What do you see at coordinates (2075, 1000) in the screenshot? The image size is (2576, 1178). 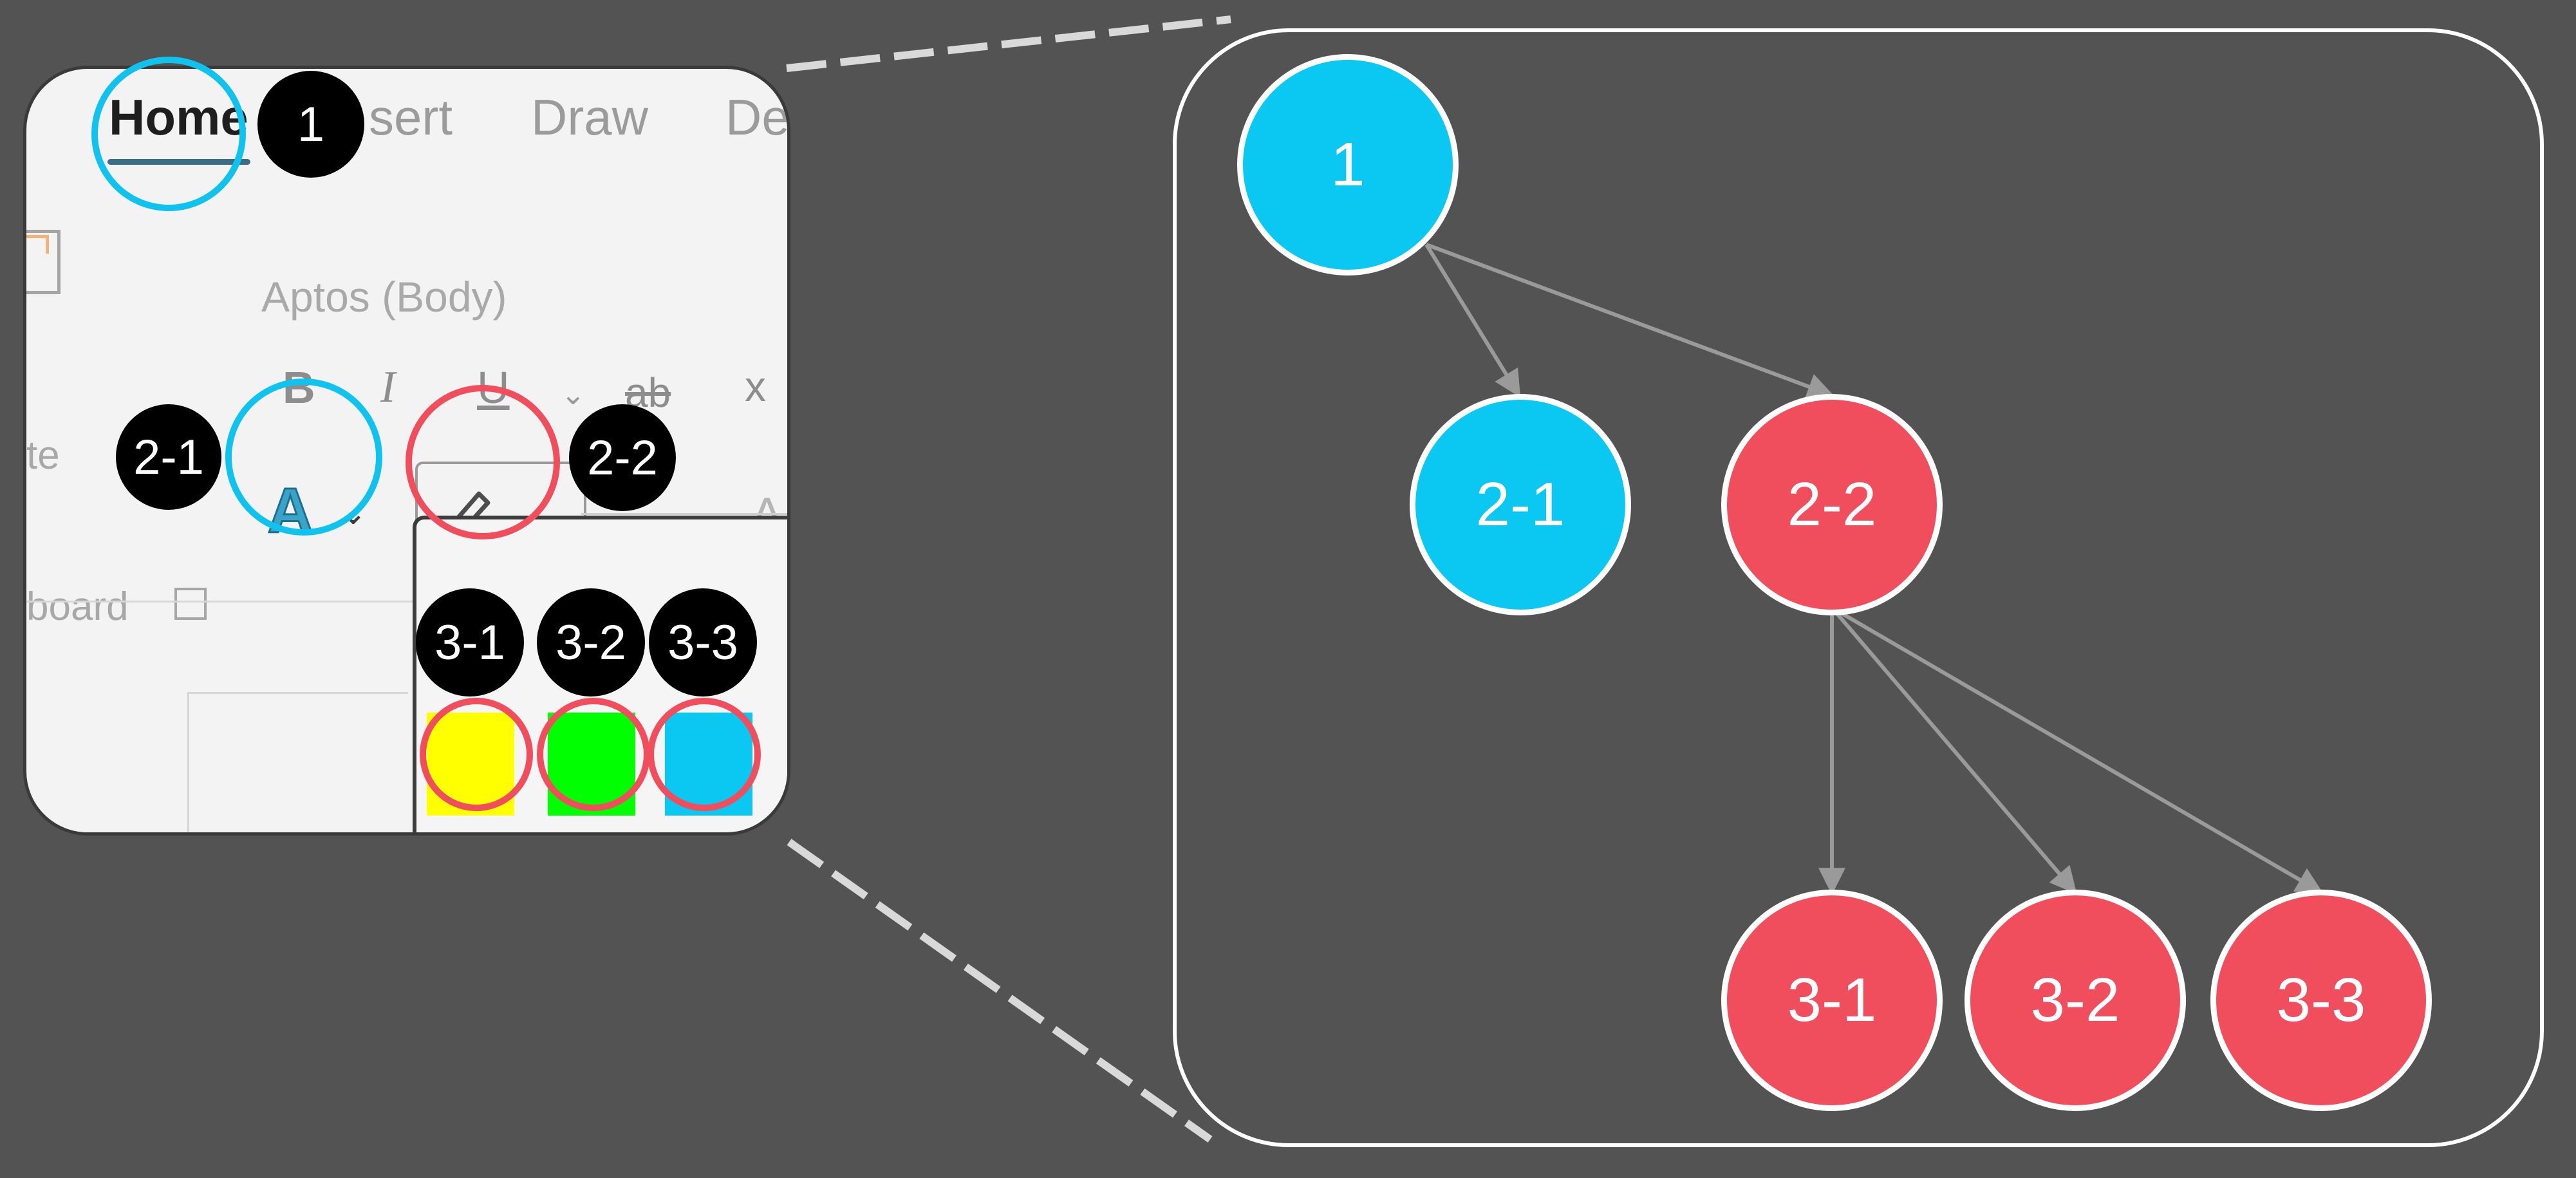 I see `tree-node-3-2: 3-2` at bounding box center [2075, 1000].